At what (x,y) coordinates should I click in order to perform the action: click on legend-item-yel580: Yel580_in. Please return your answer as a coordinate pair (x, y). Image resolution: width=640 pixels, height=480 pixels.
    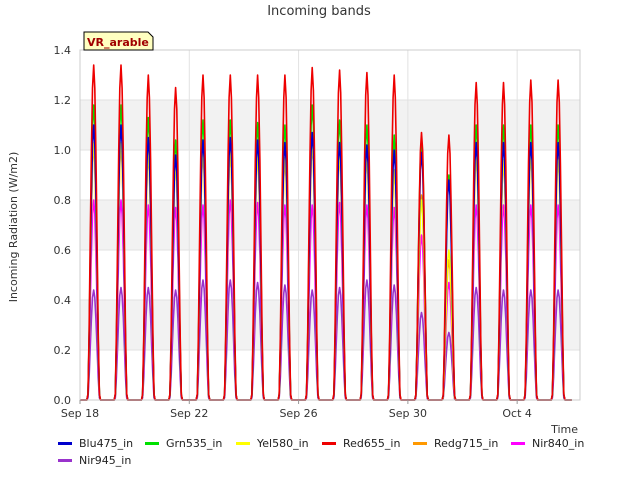
    Looking at the image, I should click on (272, 443).